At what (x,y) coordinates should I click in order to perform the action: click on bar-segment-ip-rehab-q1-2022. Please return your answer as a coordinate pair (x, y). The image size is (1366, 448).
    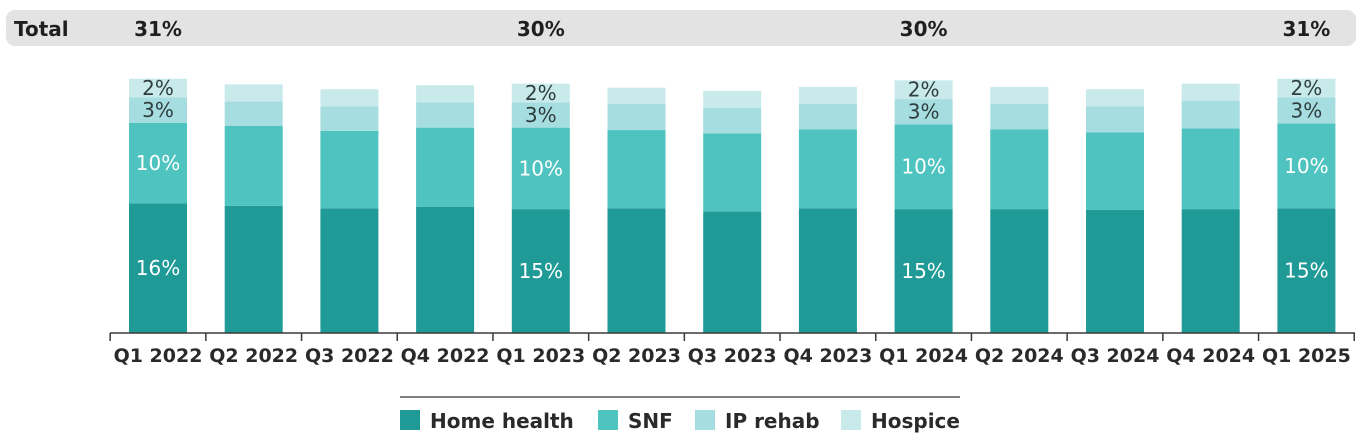
    Looking at the image, I should click on (158, 110).